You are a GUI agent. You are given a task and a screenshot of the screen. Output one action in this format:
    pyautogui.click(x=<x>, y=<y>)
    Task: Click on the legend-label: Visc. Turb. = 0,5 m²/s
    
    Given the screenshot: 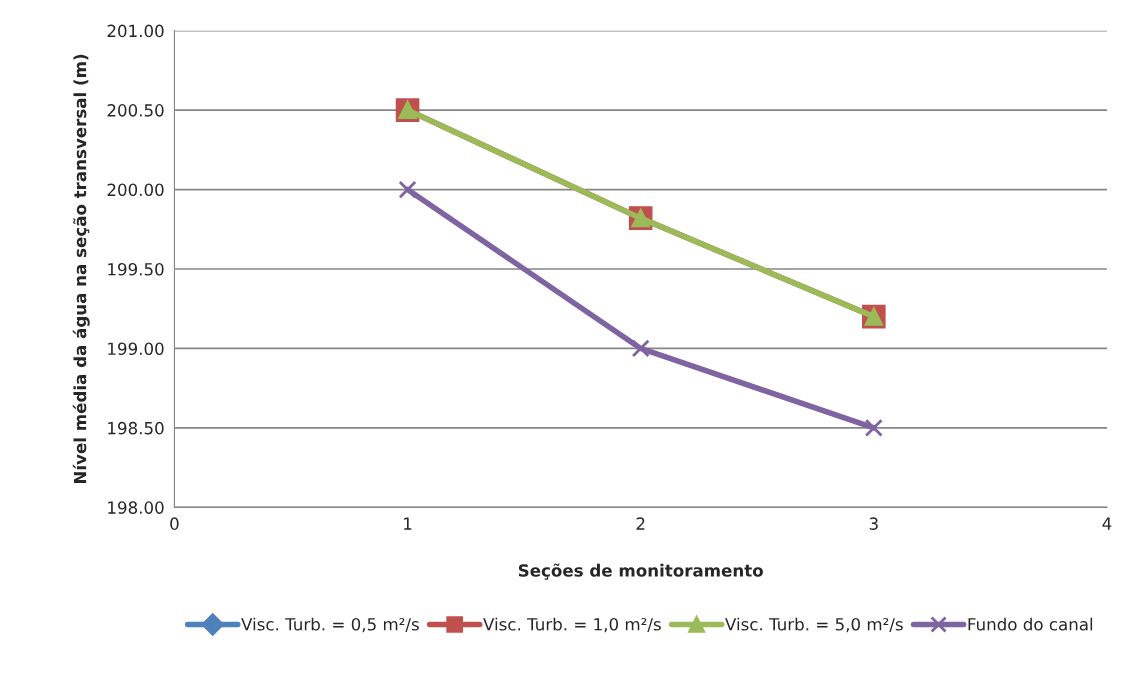 What is the action you would take?
    pyautogui.click(x=330, y=625)
    